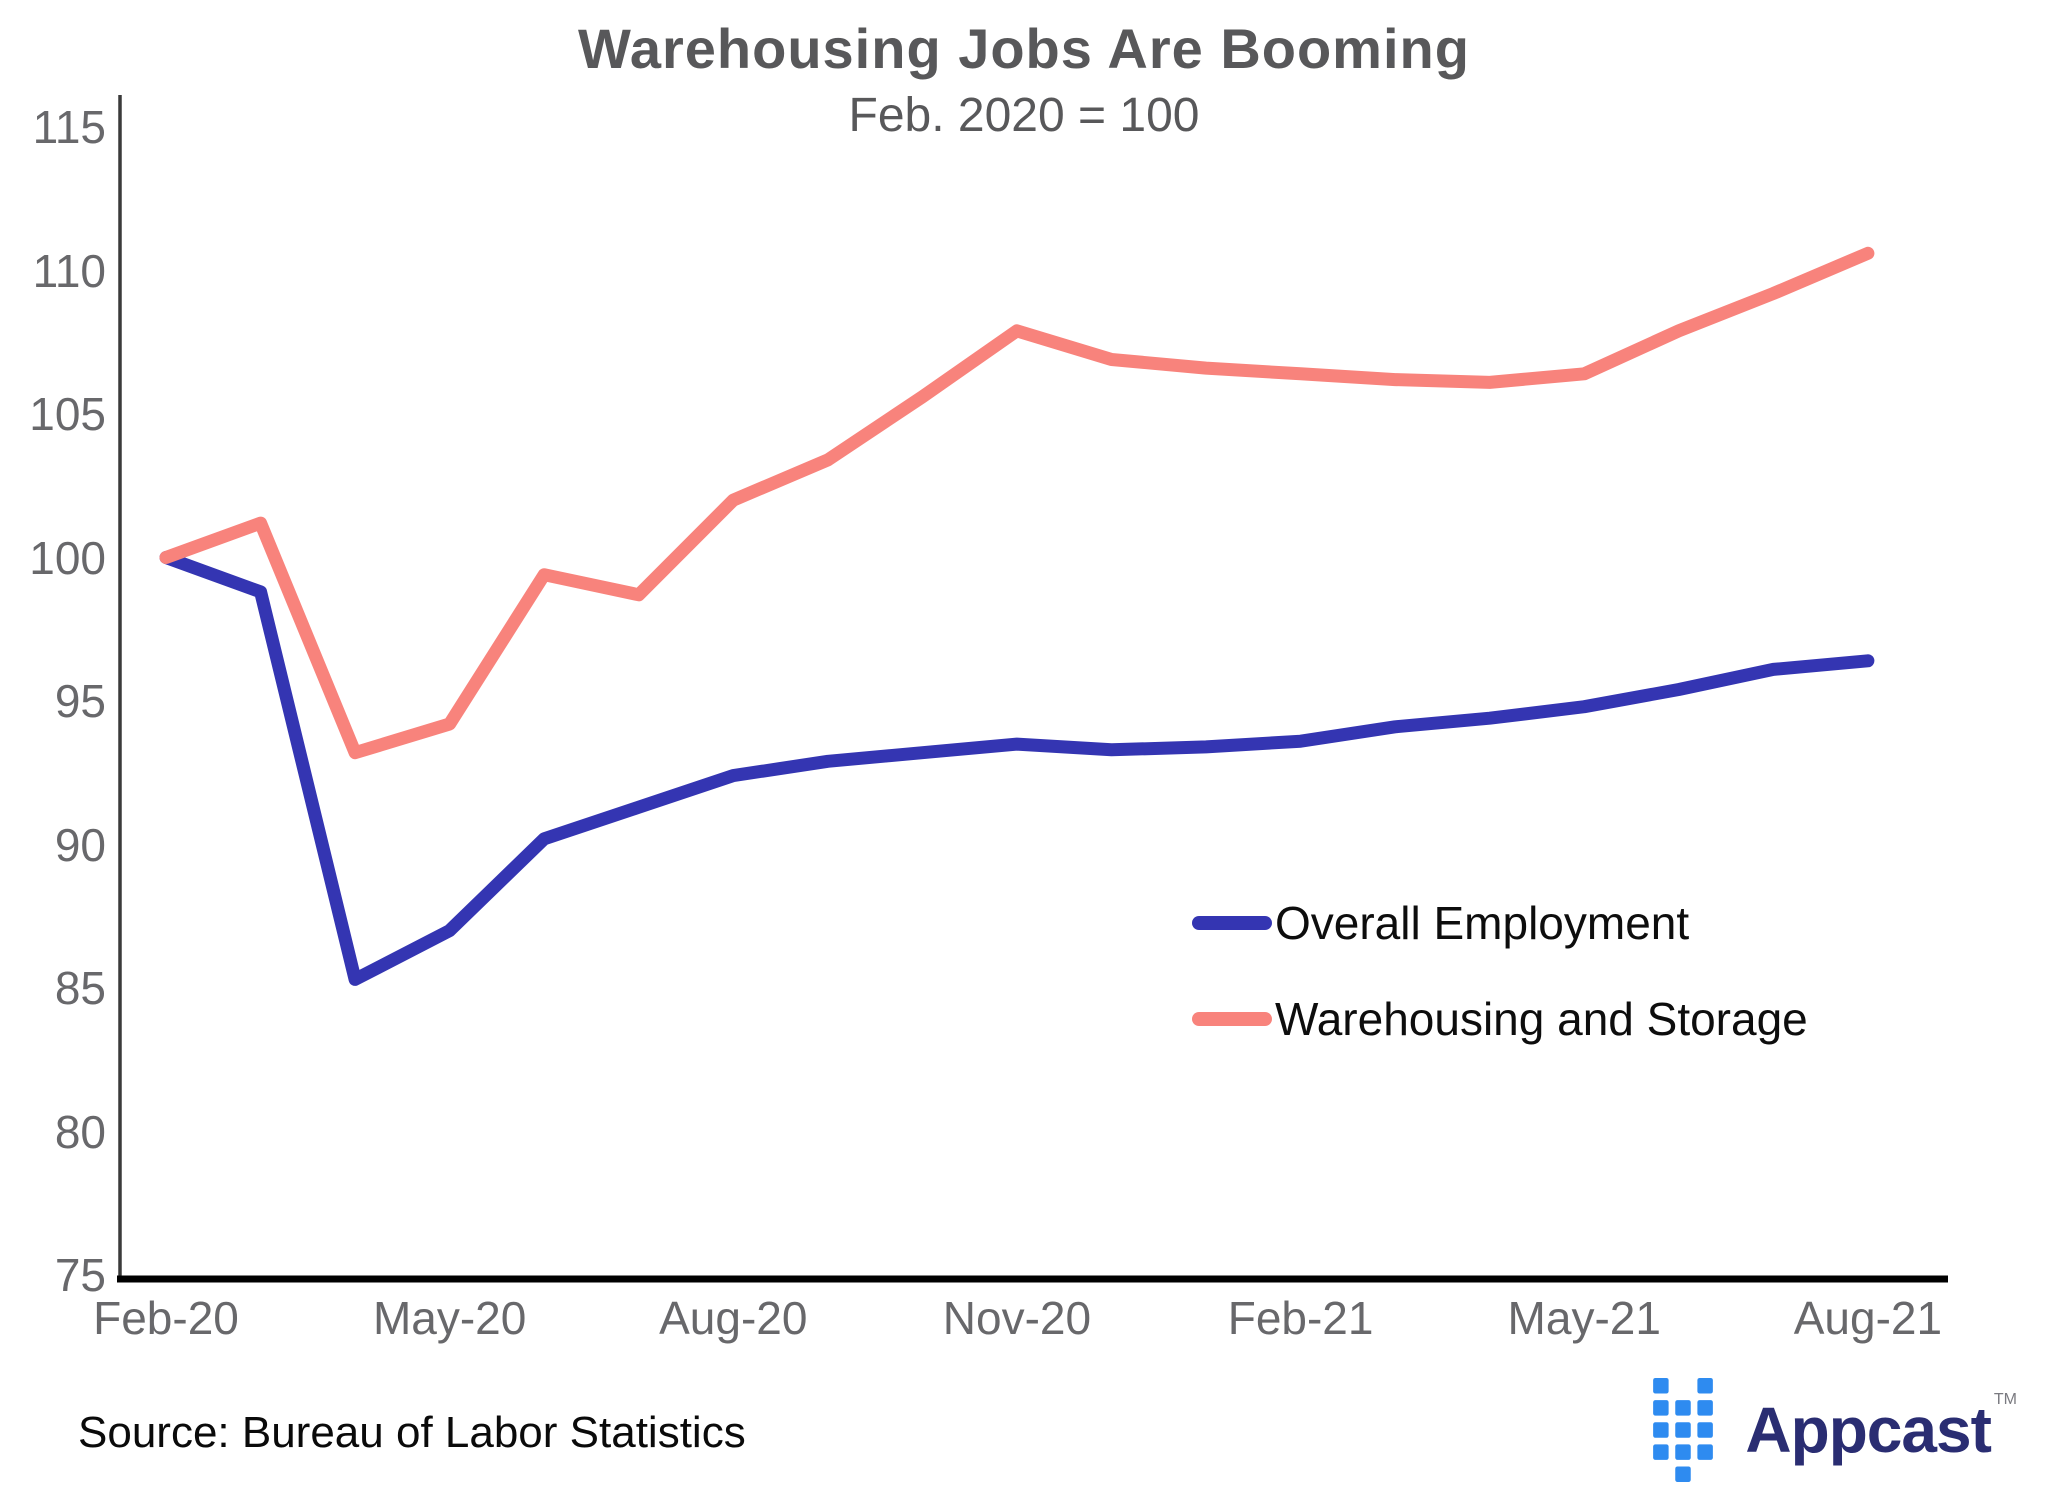  I want to click on x-tick-label: Feb-21, so click(1300, 1318).